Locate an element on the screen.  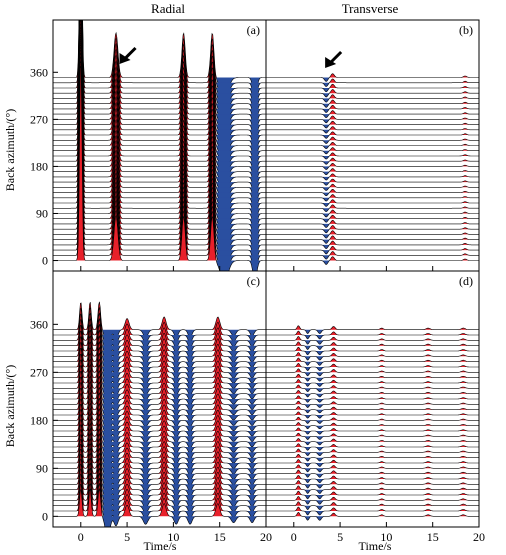
panel-label: (c) is located at coordinates (253, 281).